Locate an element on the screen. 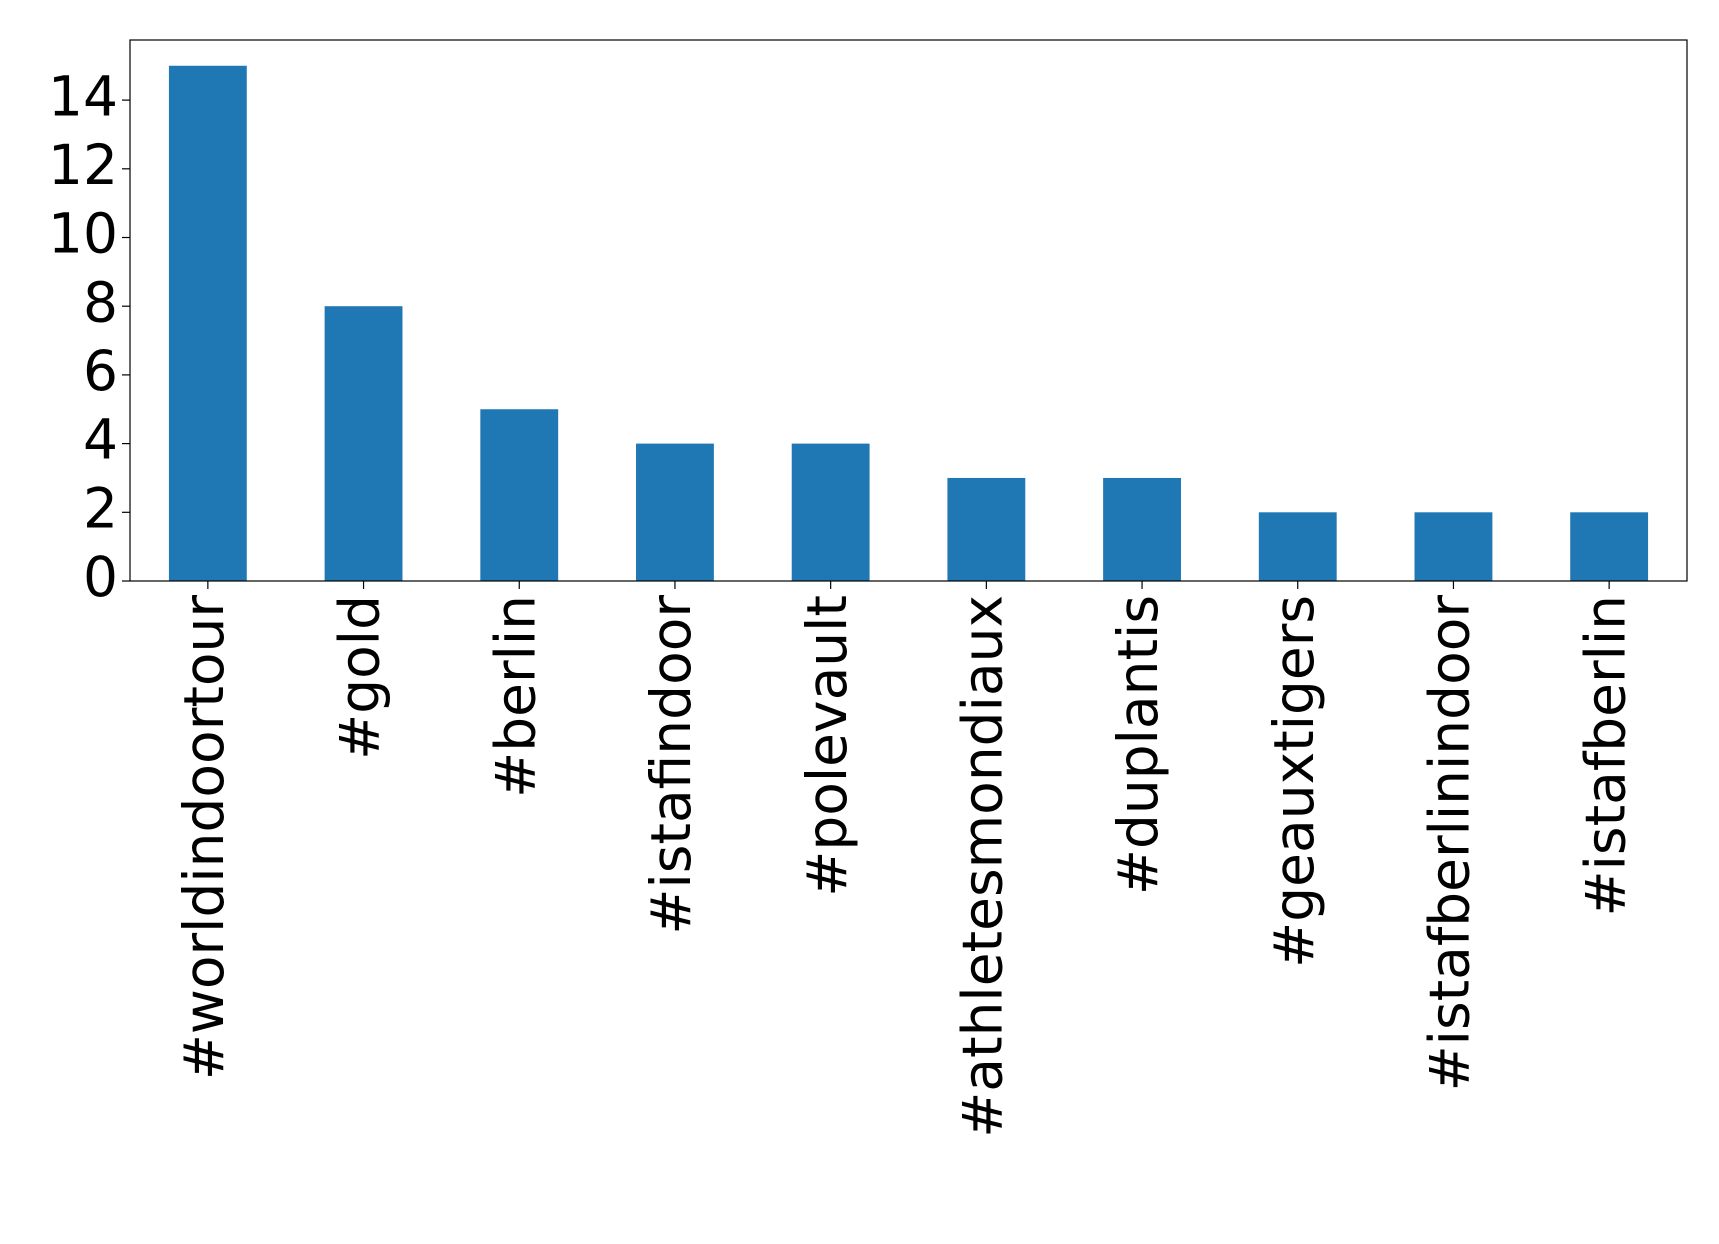  y-tick-label: 4 is located at coordinates (100, 440).